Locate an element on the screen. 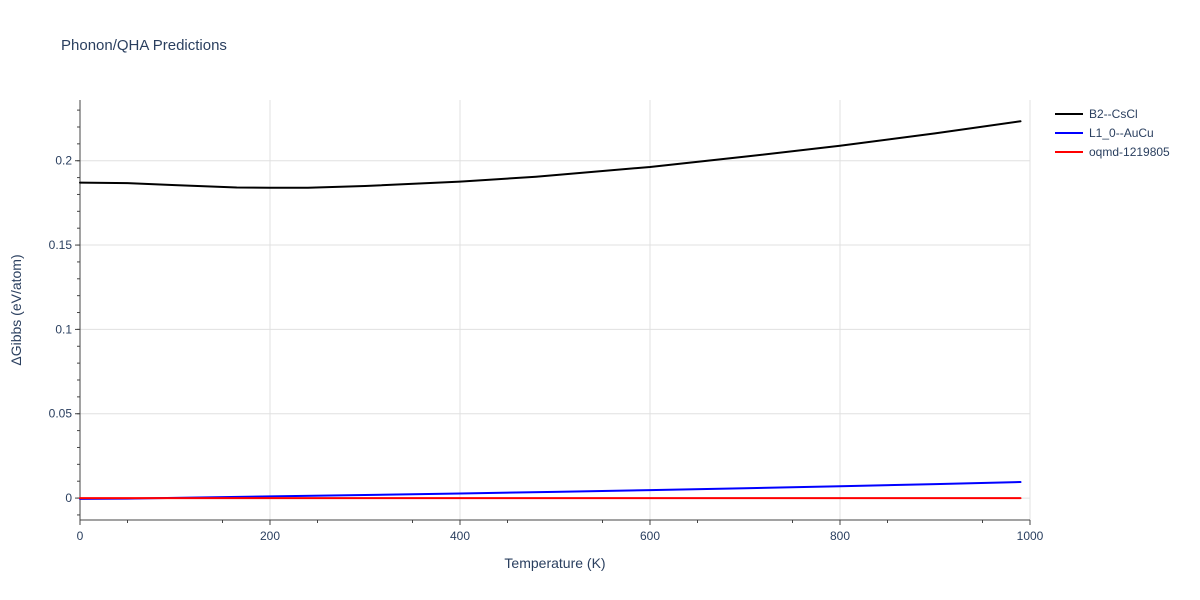  legend-label: oqmd-1219805 is located at coordinates (1129, 152).